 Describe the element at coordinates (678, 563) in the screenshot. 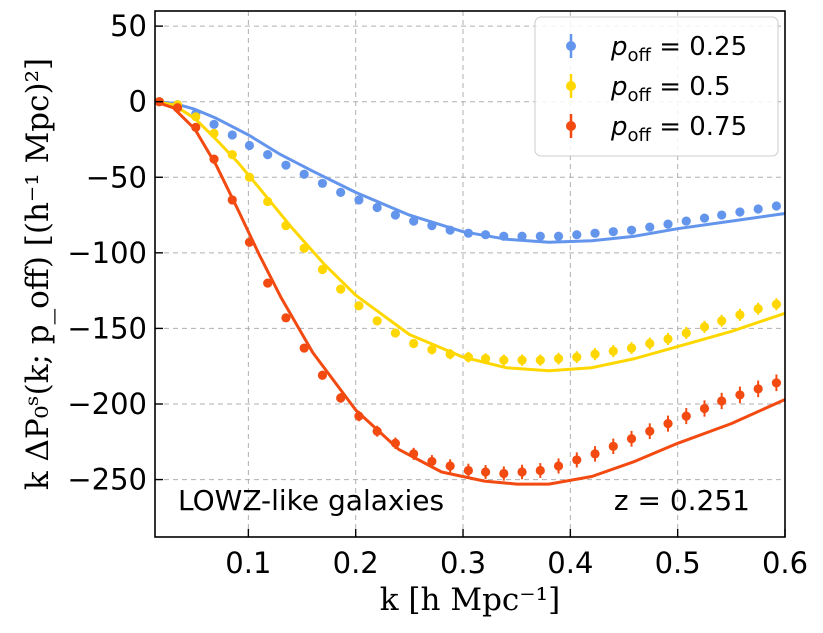

I see `x-tick-label: 0.5` at that location.